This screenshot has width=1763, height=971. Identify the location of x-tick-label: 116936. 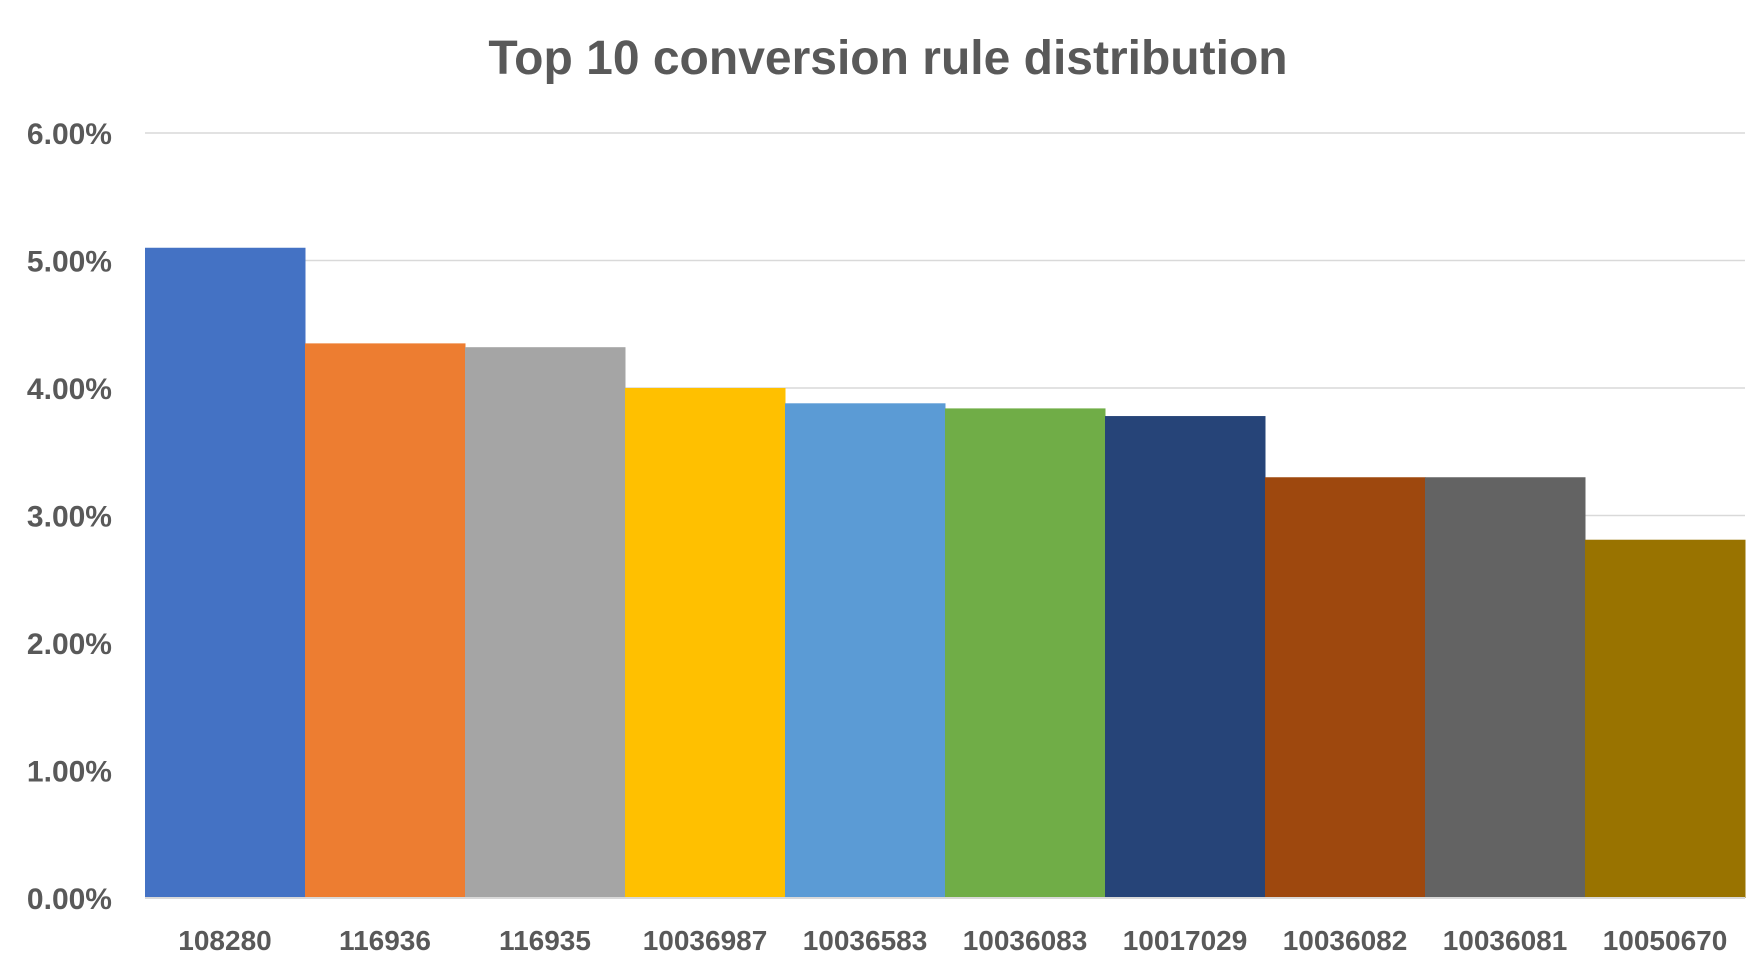
(385, 940).